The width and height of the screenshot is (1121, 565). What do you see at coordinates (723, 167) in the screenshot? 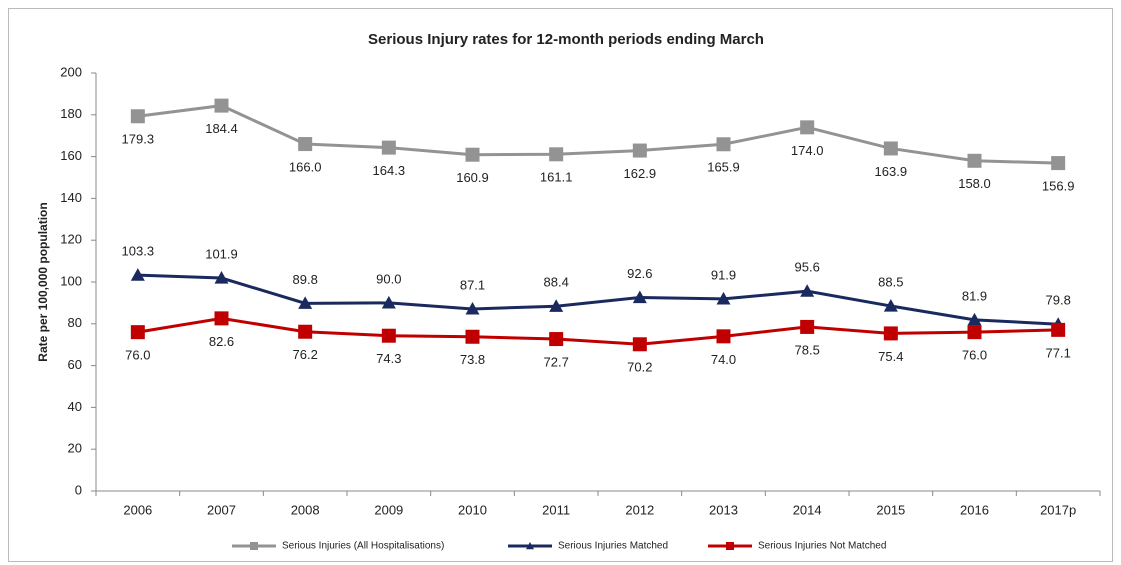
I see `data-label: 165.9` at bounding box center [723, 167].